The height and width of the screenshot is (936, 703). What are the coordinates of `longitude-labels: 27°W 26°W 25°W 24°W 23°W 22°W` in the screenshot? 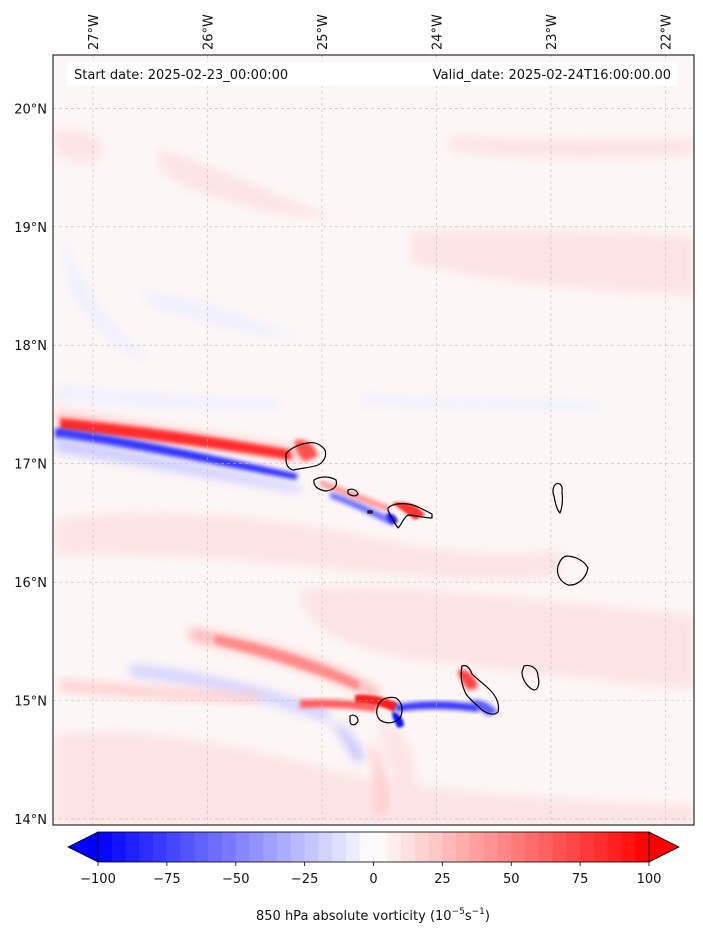 It's located at (380, 32).